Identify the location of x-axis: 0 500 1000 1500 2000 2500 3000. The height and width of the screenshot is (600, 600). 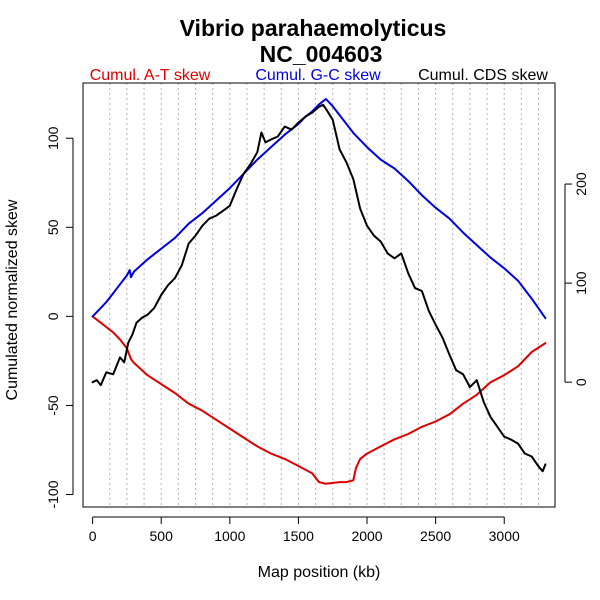
(304, 530).